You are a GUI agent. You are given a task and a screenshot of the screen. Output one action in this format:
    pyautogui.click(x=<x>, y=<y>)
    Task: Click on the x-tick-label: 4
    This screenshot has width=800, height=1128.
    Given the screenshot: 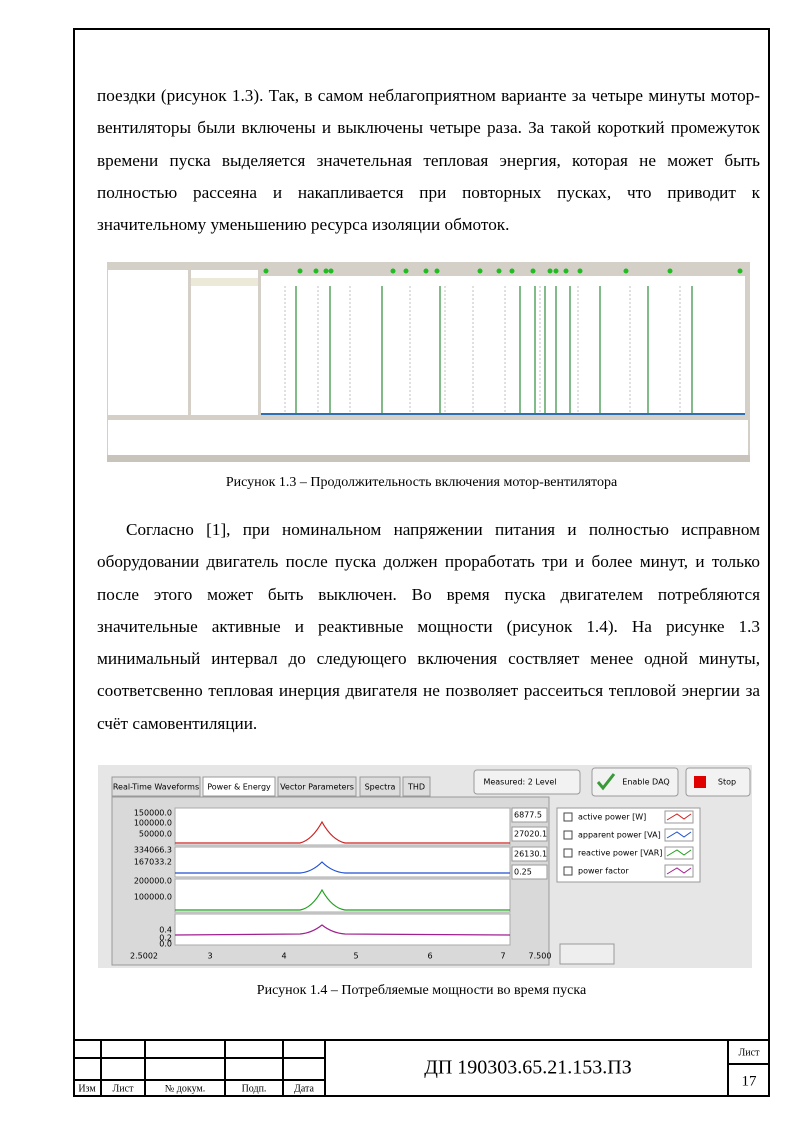 What is the action you would take?
    pyautogui.click(x=283, y=956)
    